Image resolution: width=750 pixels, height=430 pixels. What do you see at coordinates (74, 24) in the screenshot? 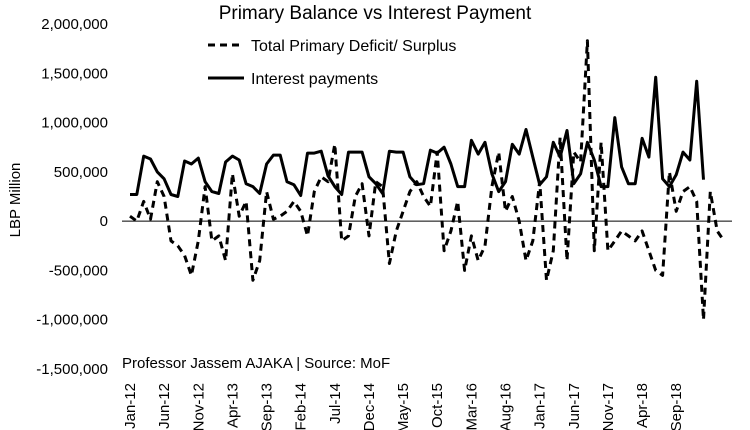
I see `y-tick-label: 2,000,000` at bounding box center [74, 24].